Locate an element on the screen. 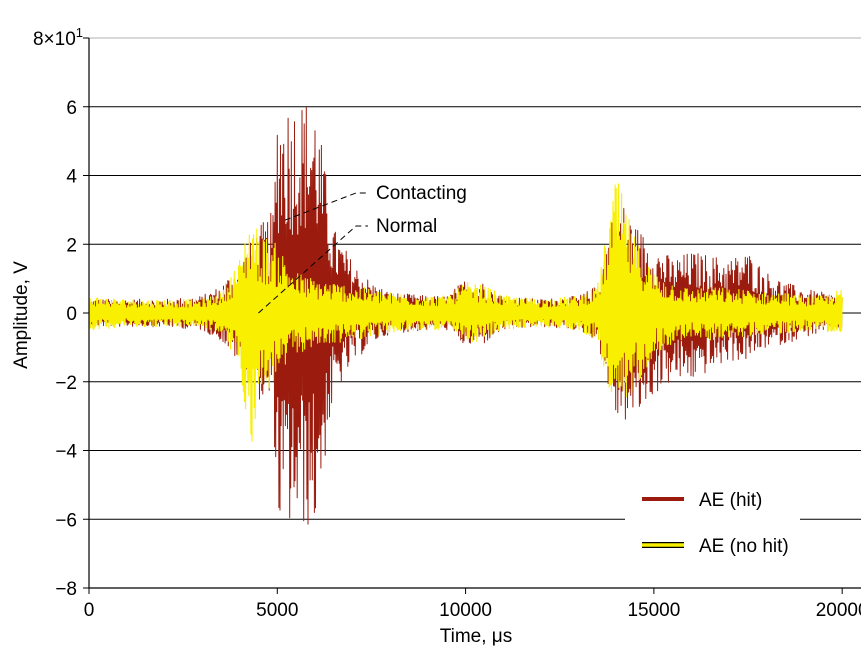  legend-background is located at coordinates (712, 521).